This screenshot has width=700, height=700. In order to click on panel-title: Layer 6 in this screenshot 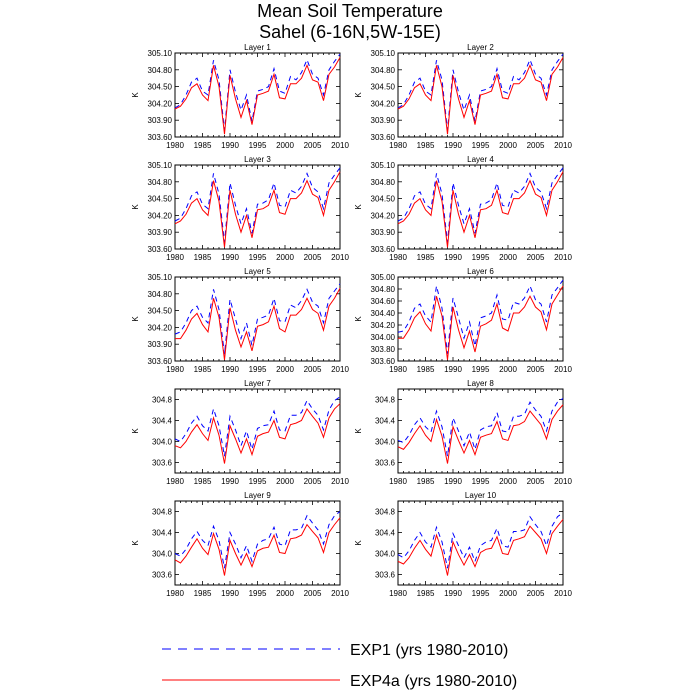, I will do `click(480, 271)`.